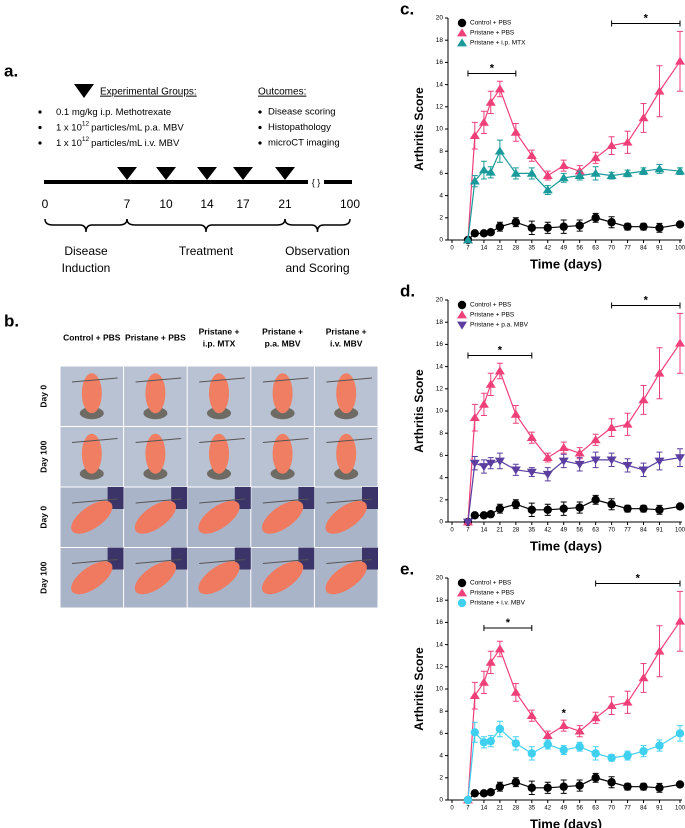  Describe the element at coordinates (441, 755) in the screenshot. I see `y-tick-label: 4` at that location.